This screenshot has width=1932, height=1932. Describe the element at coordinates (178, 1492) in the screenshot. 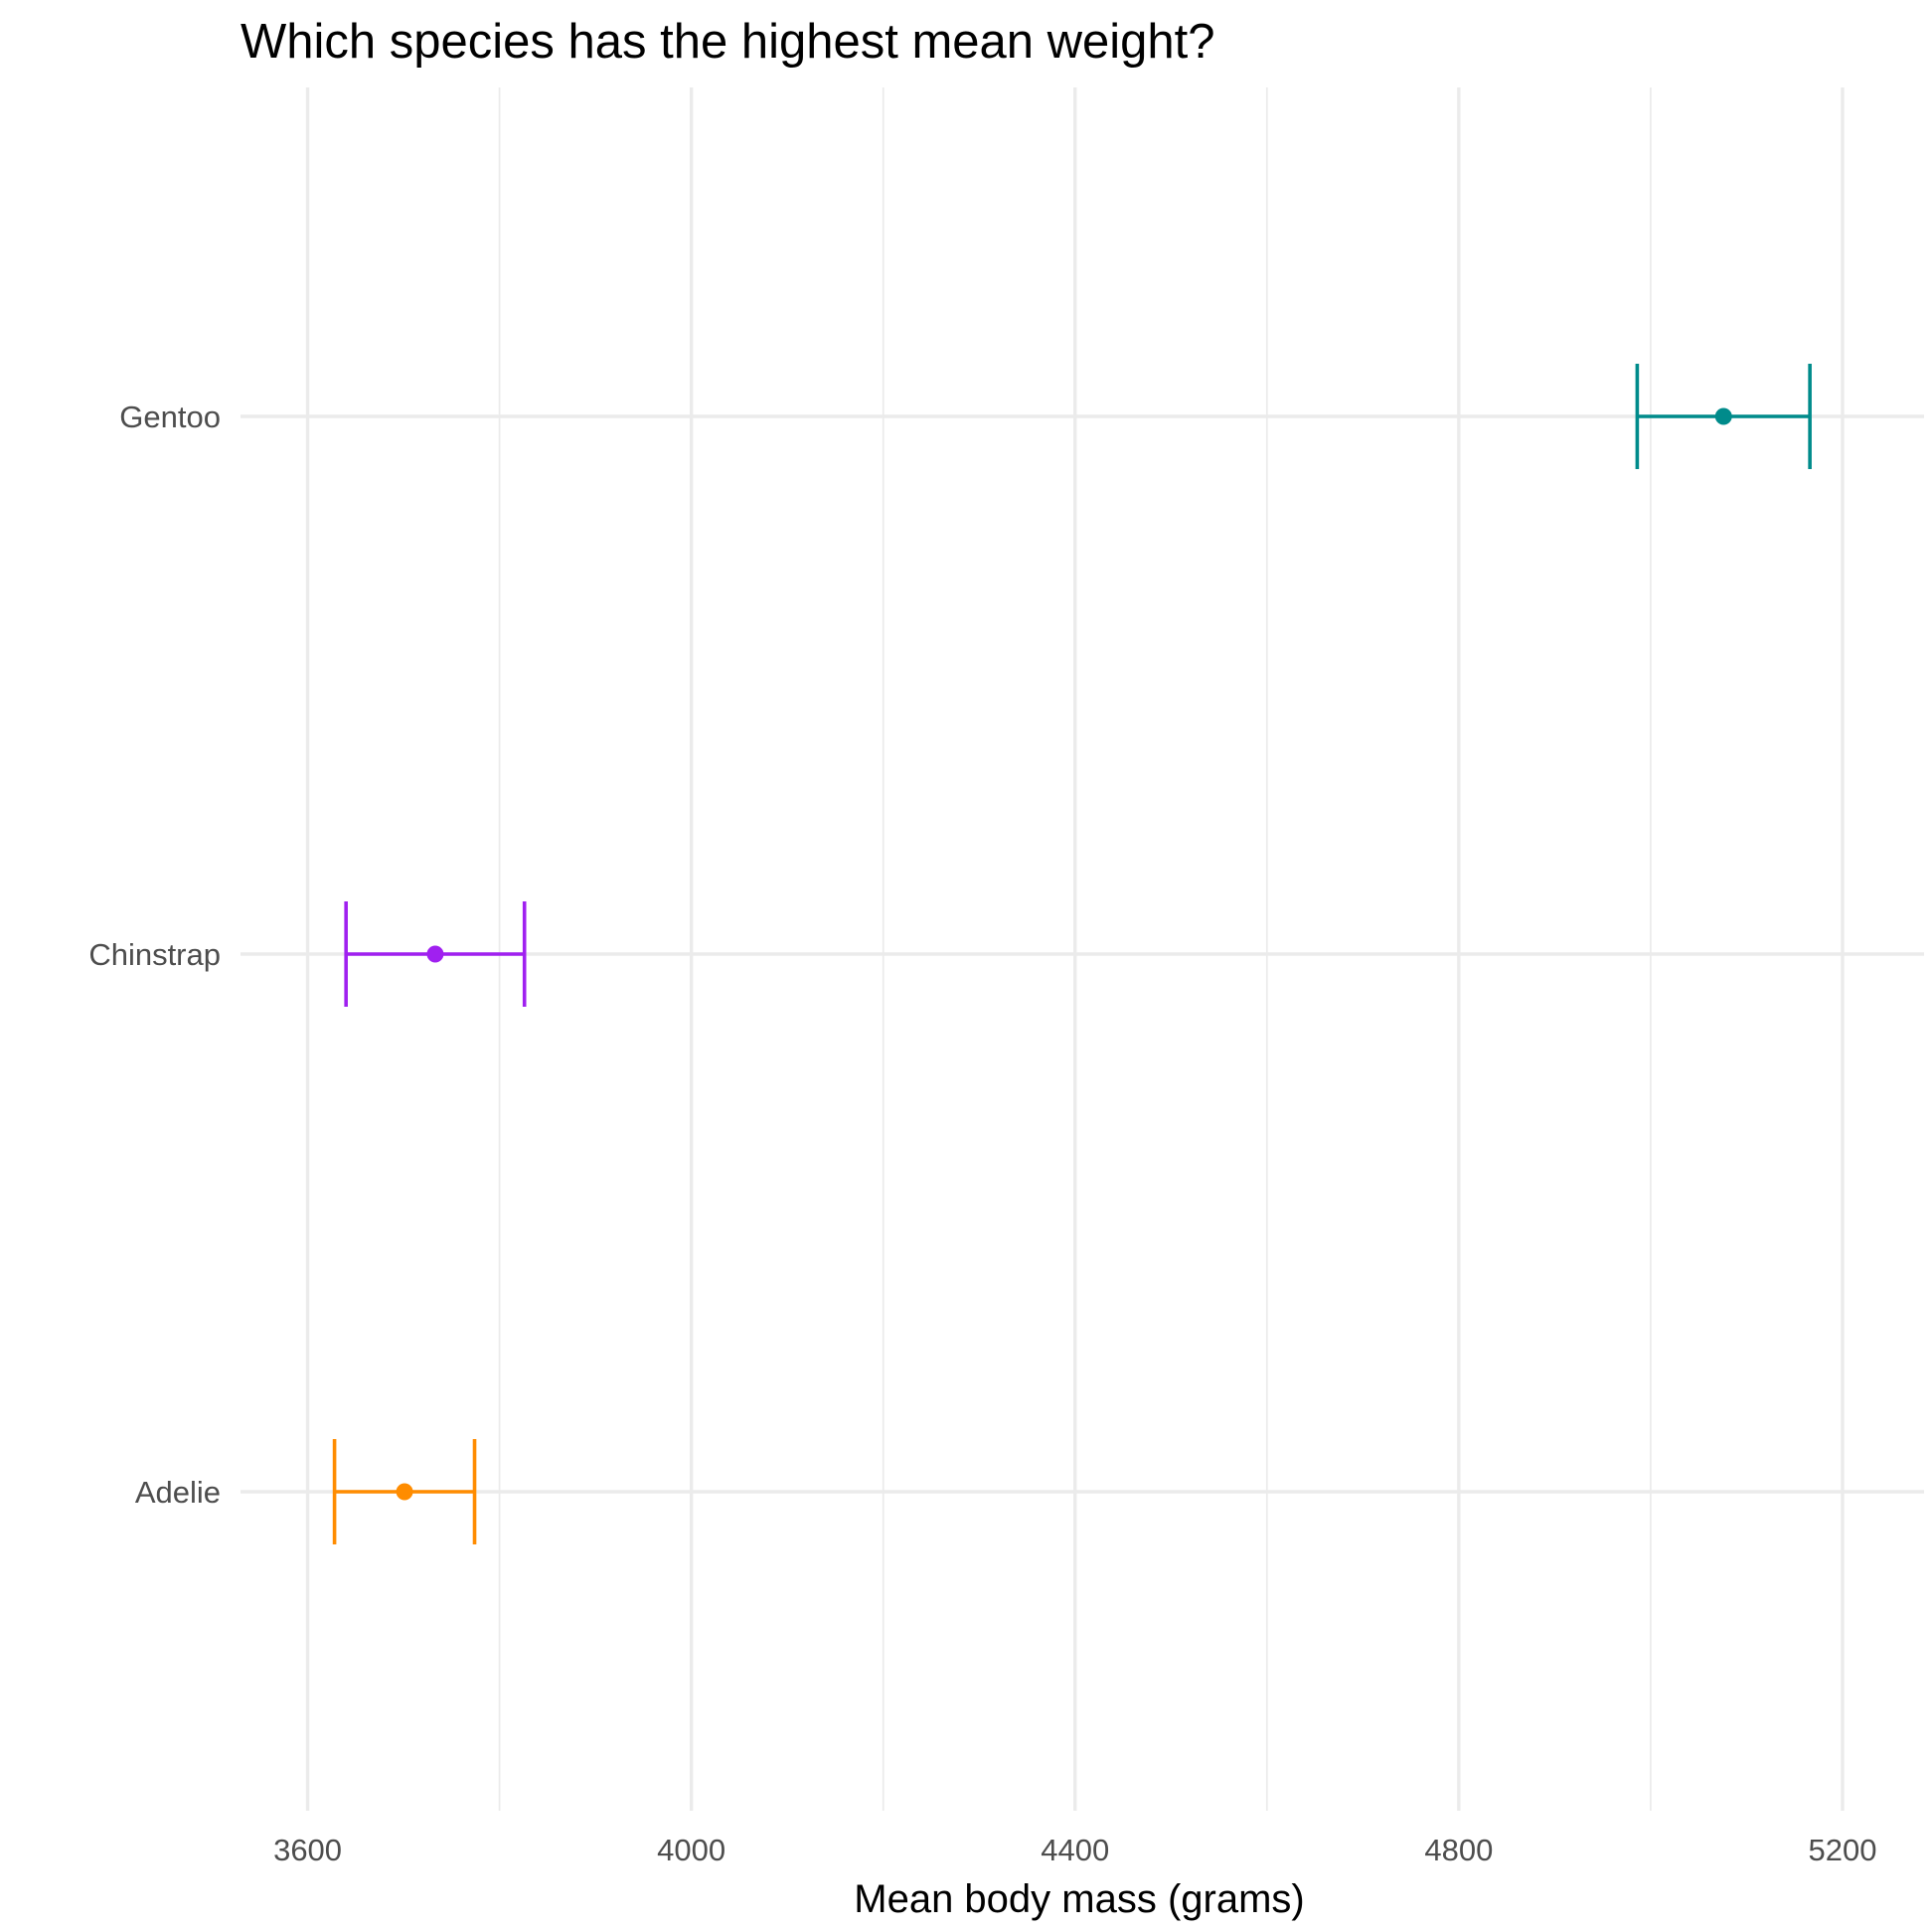

I see `y-tick-label: Adelie` at that location.